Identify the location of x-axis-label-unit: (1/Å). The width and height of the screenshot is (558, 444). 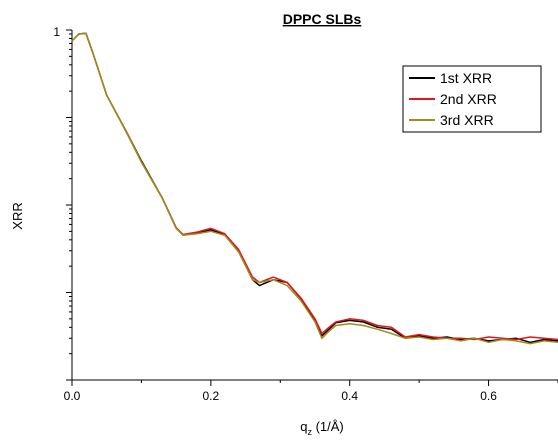
(328, 426).